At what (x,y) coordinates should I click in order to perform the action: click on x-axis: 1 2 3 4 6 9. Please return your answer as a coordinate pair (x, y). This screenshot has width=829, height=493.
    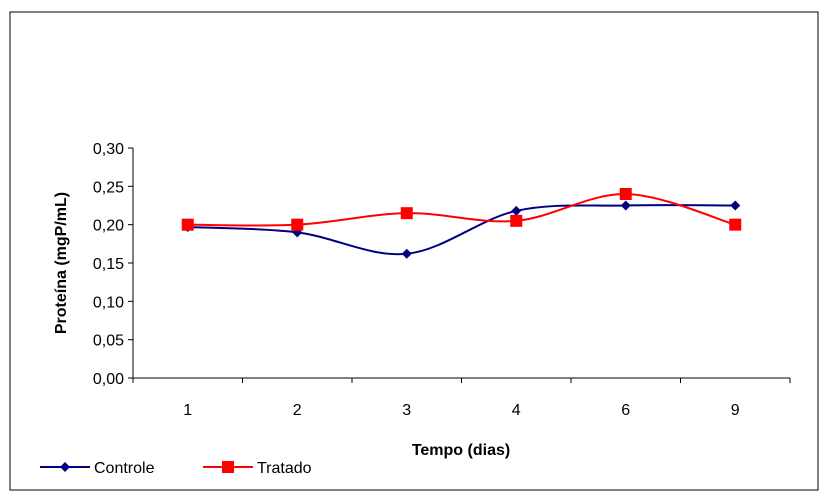
    Looking at the image, I should click on (461, 398).